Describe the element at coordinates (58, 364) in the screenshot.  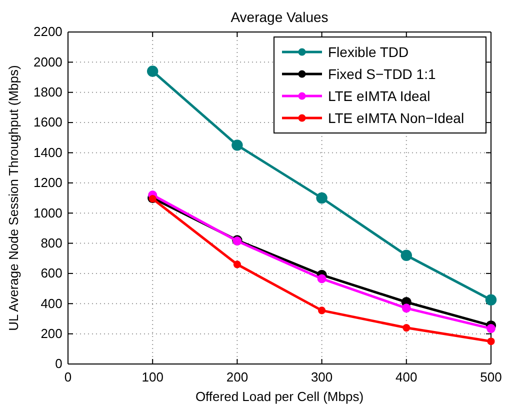
I see `y-tick-label: 0` at that location.